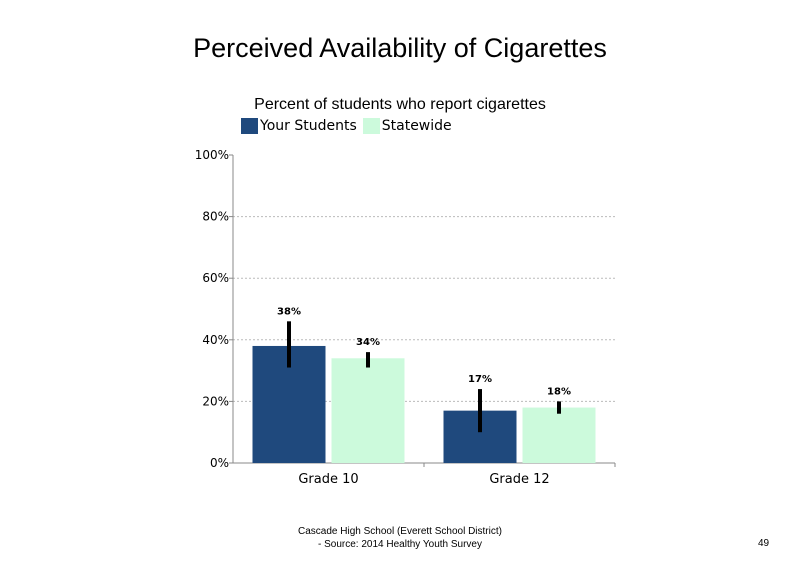 The image size is (800, 568). I want to click on page-number: 49, so click(764, 543).